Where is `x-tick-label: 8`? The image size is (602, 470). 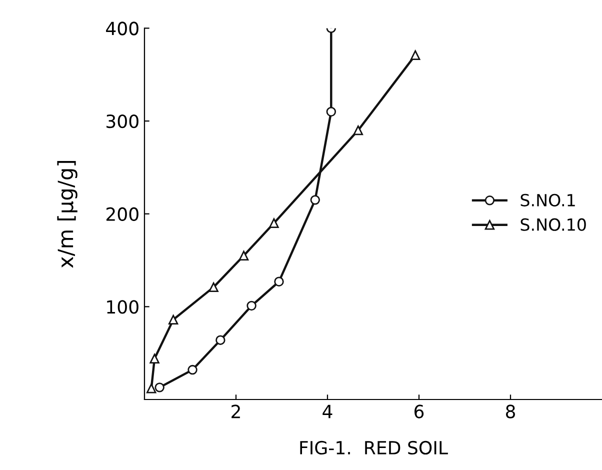
x-tick-label: 8 is located at coordinates (511, 411).